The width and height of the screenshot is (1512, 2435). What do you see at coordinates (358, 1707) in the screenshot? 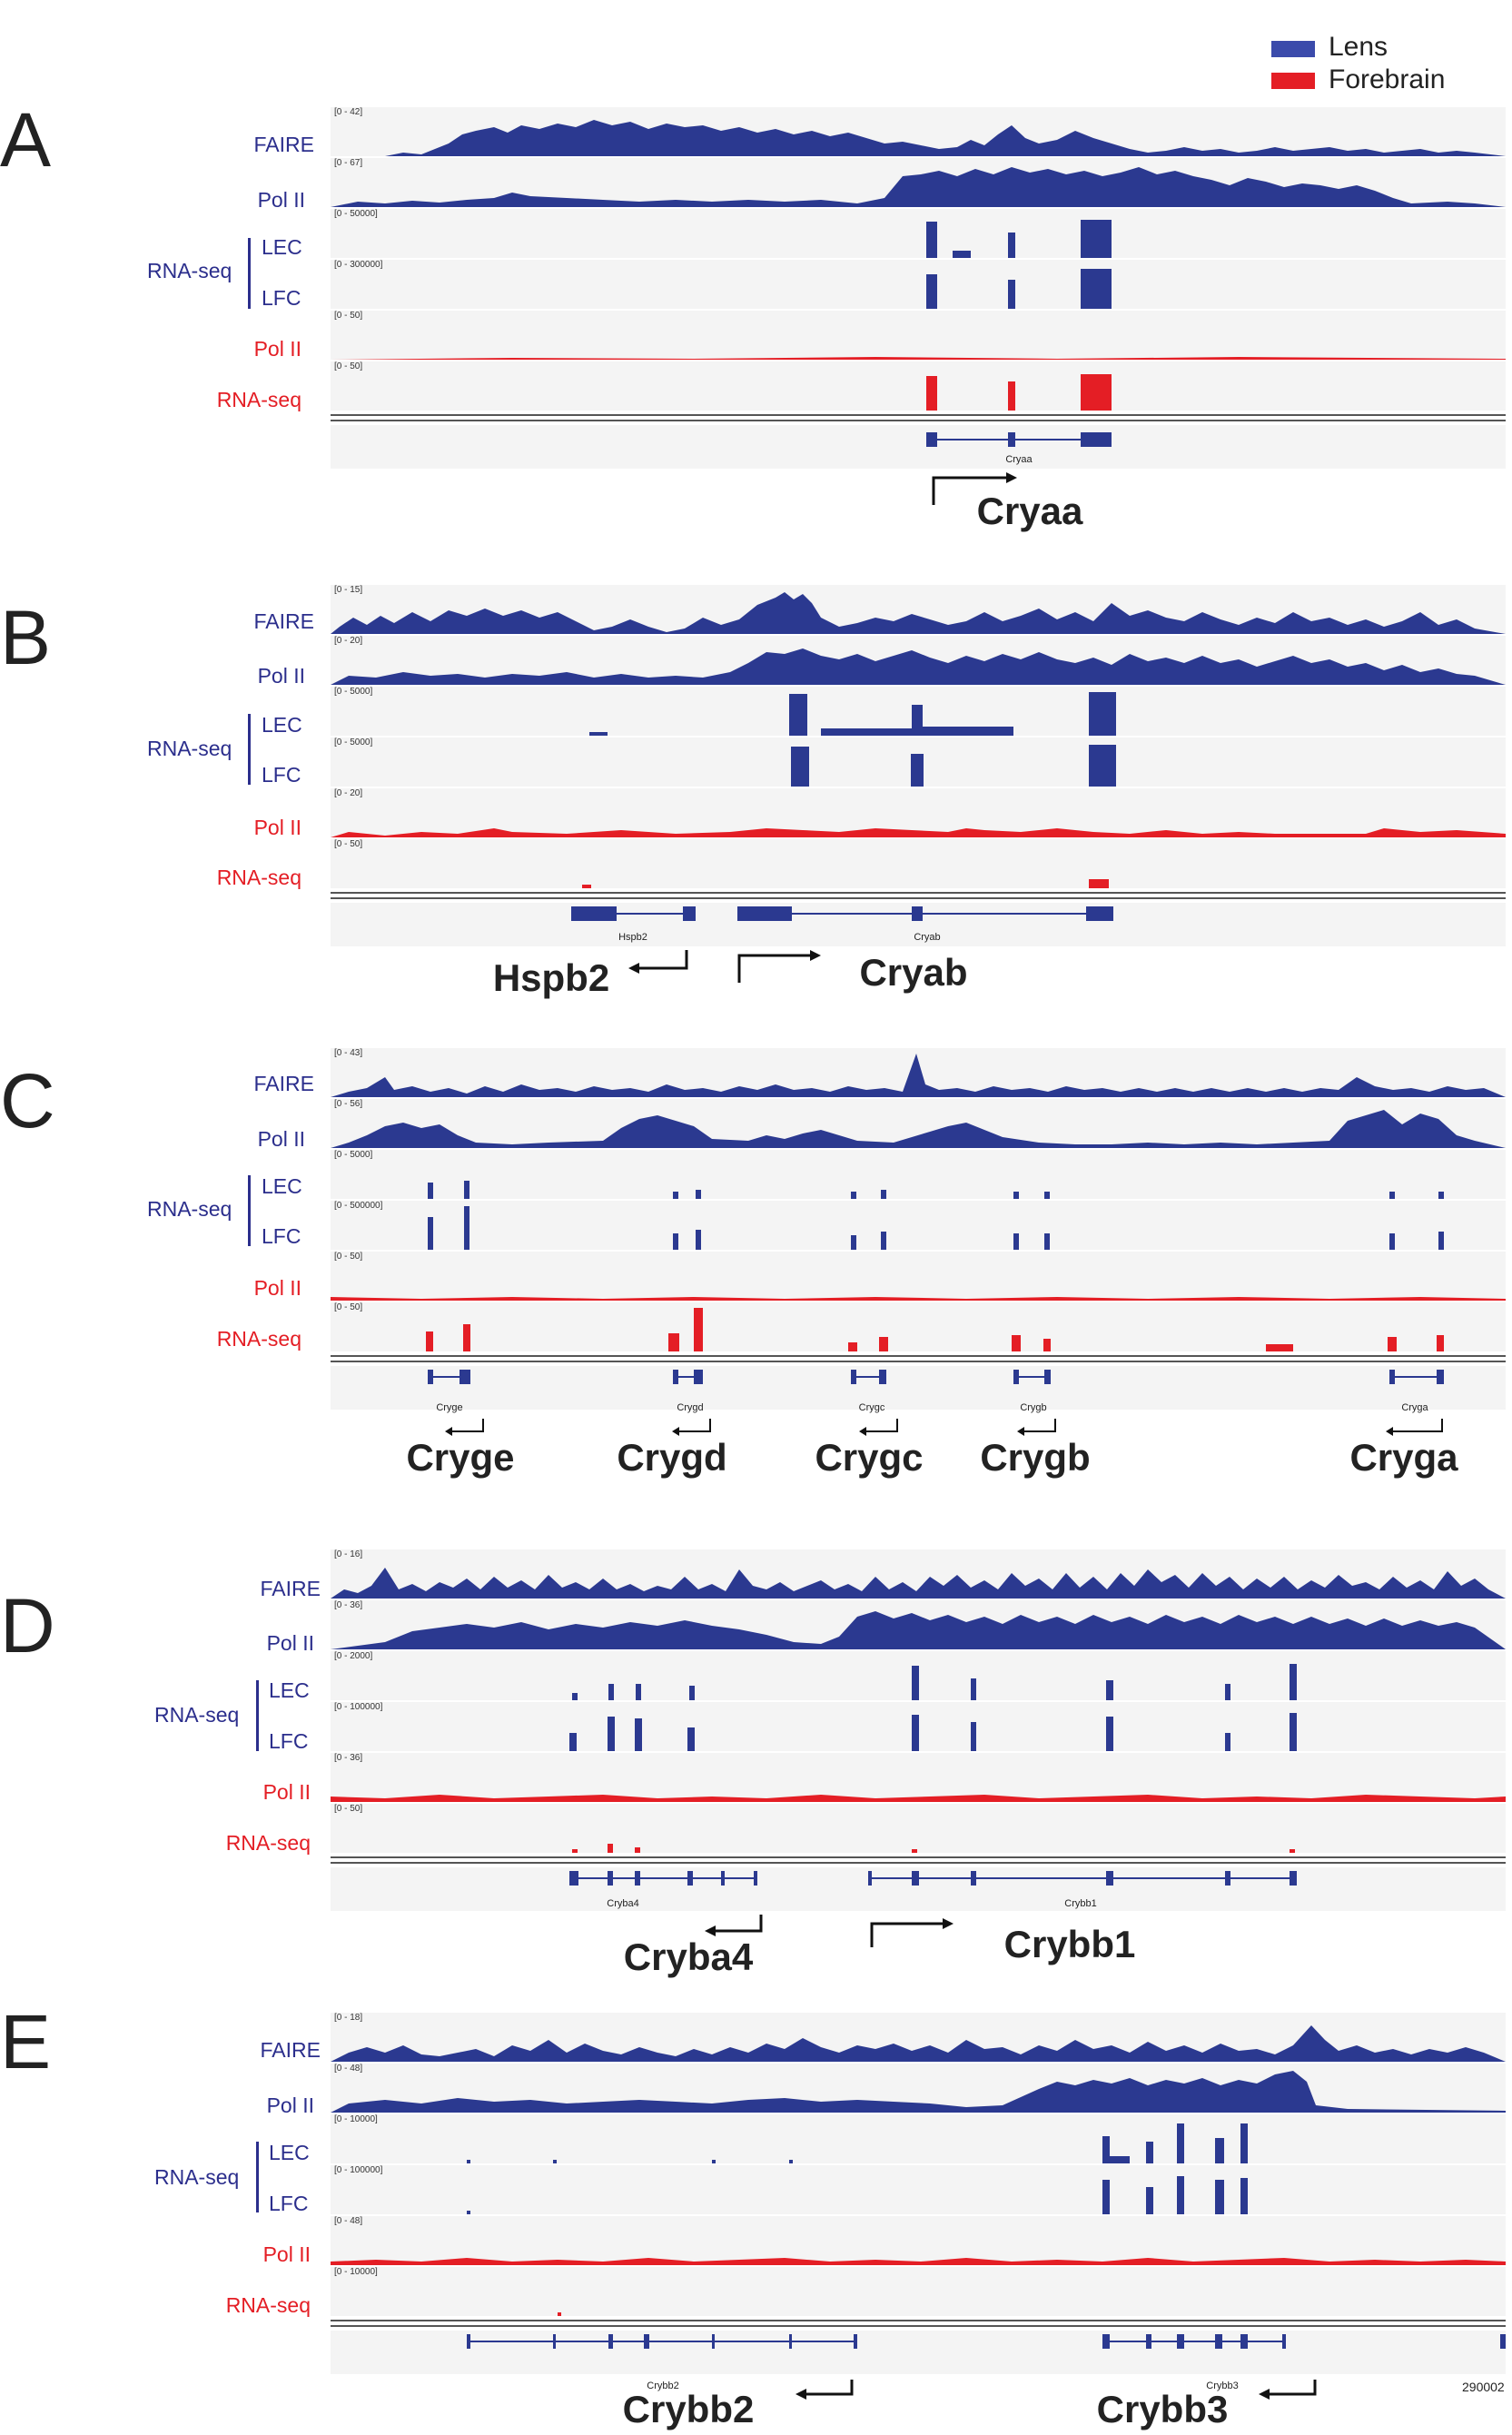
I see `track-range: [0 - 100000]` at bounding box center [358, 1707].